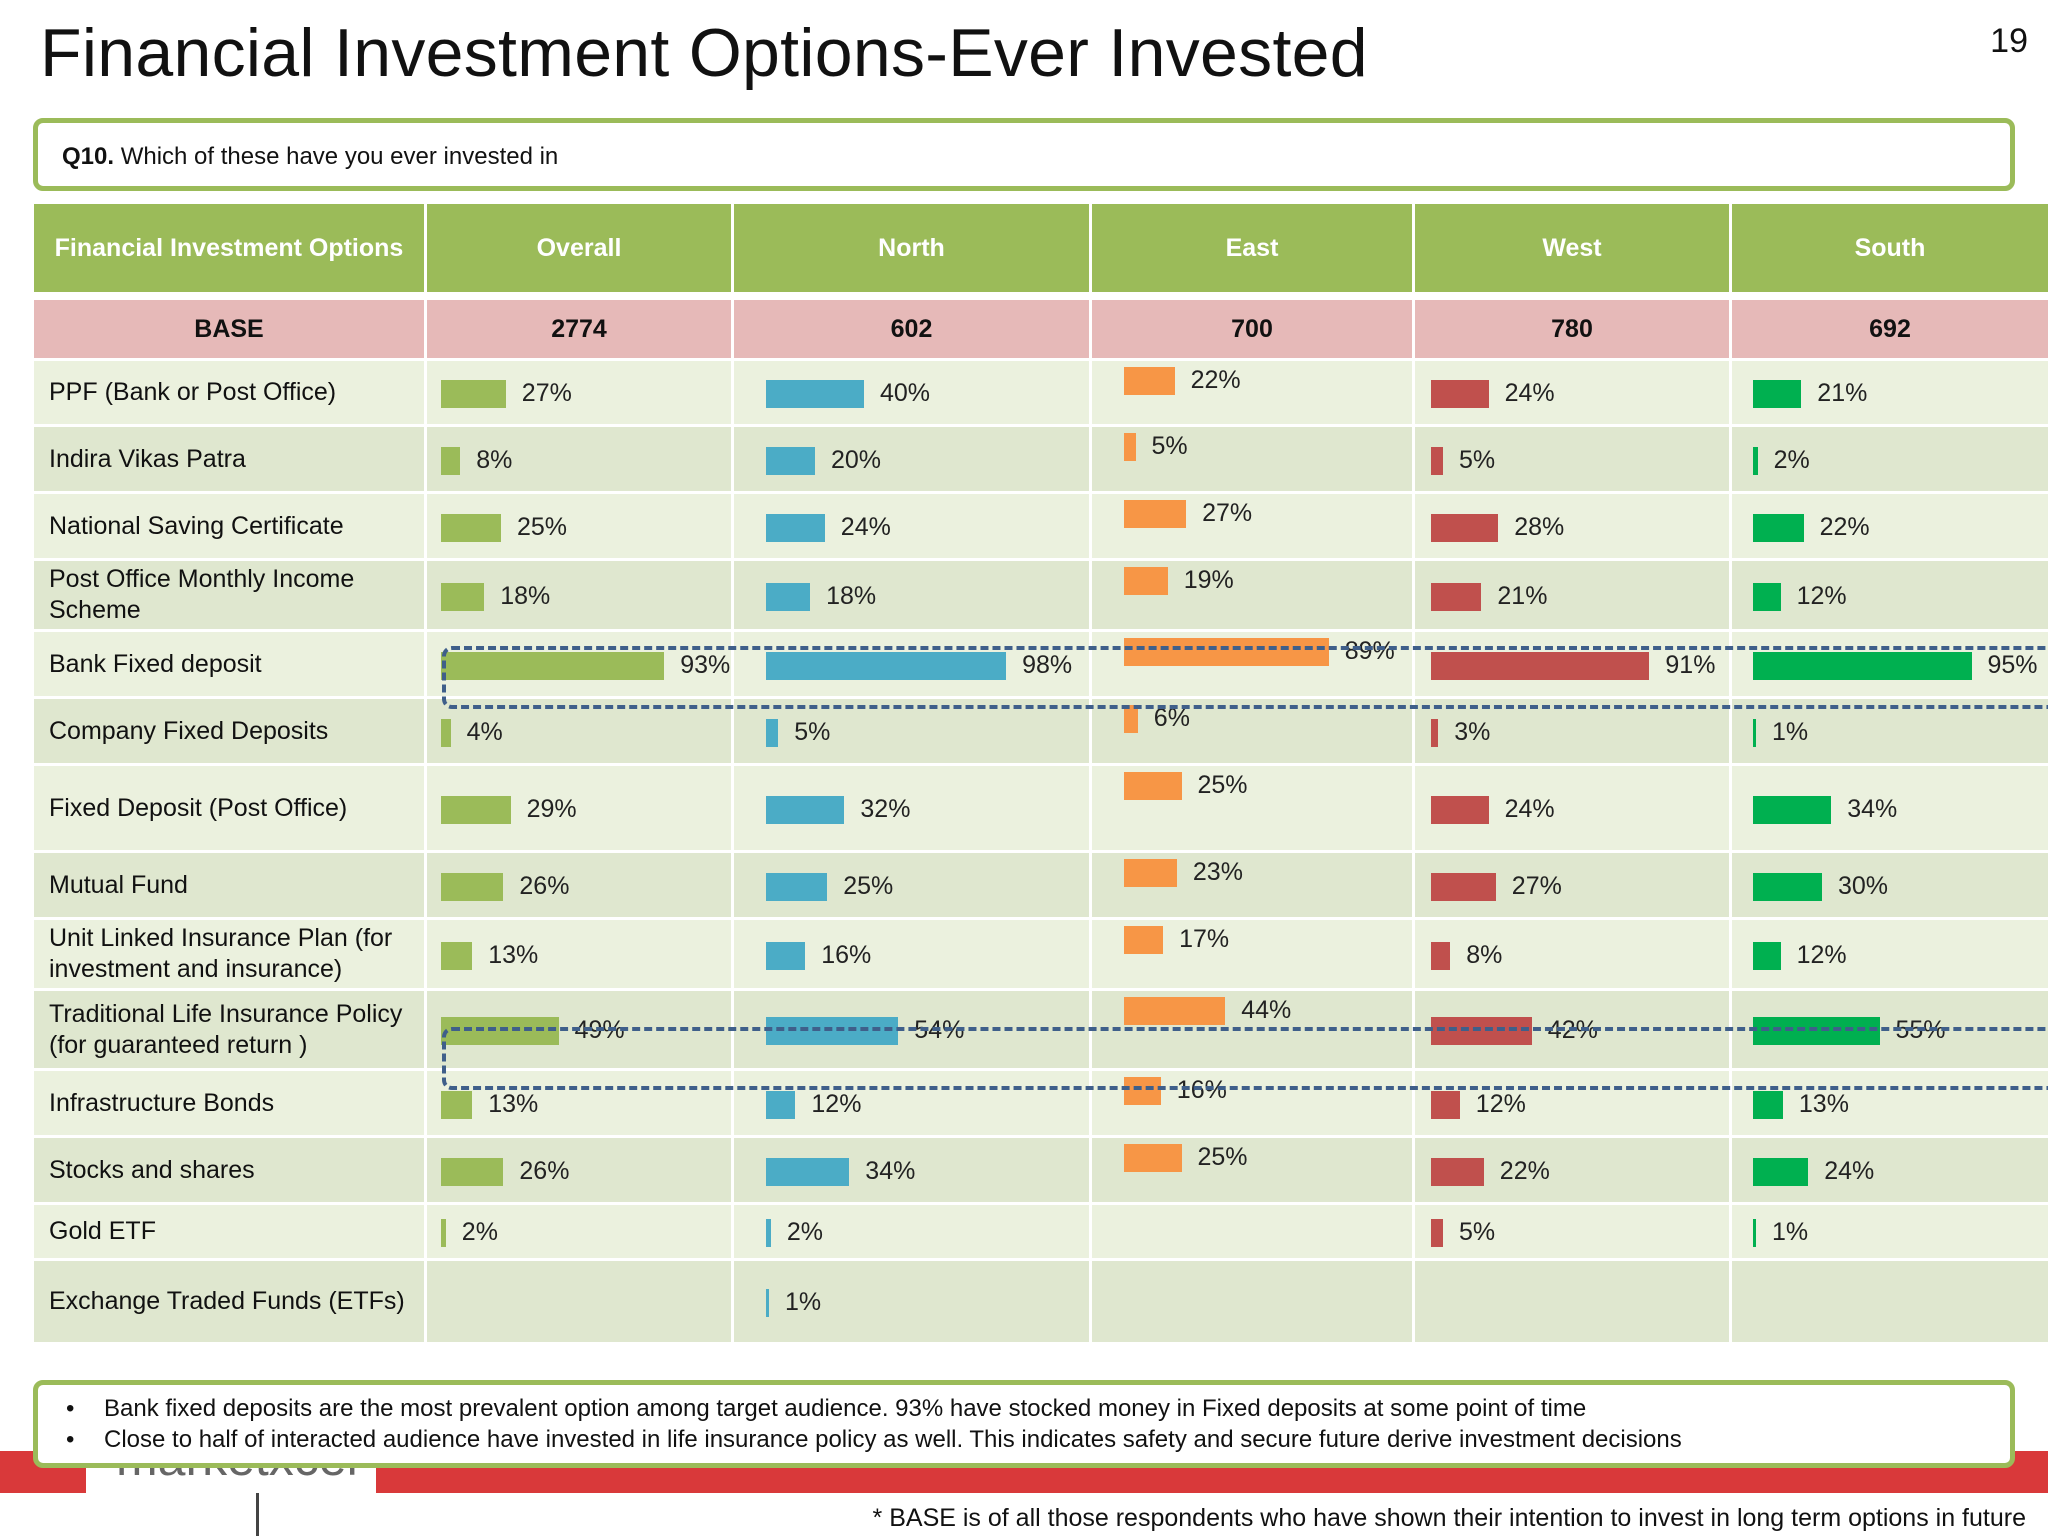 Image resolution: width=2048 pixels, height=1536 pixels. What do you see at coordinates (230, 731) in the screenshot?
I see `option-label: Company Fixed Deposits` at bounding box center [230, 731].